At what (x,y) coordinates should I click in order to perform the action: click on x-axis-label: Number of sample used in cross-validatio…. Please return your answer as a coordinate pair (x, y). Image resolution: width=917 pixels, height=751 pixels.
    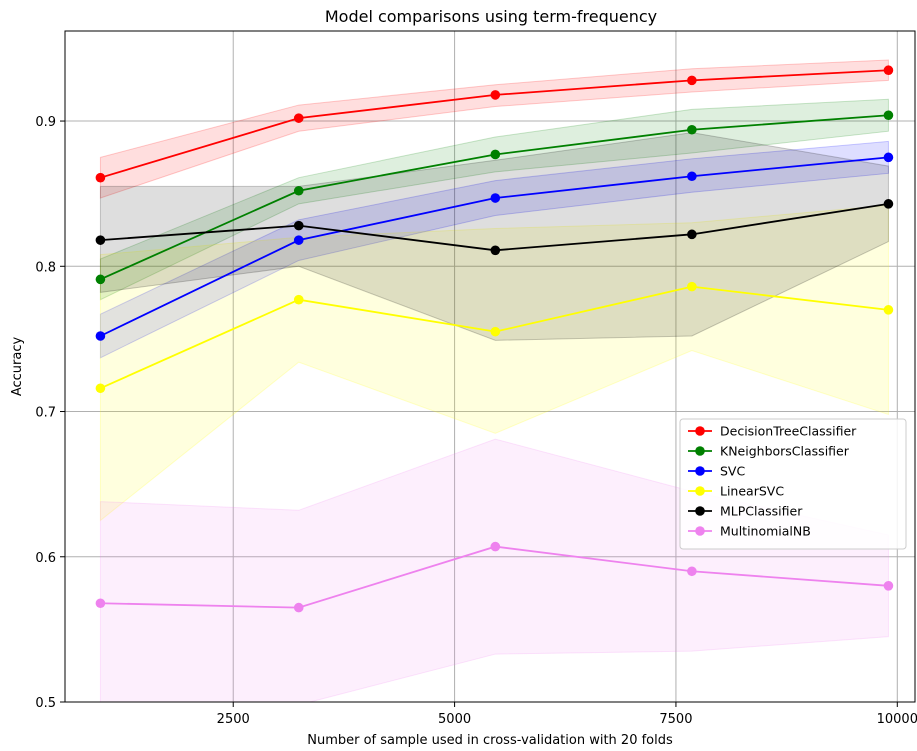
    Looking at the image, I should click on (490, 740).